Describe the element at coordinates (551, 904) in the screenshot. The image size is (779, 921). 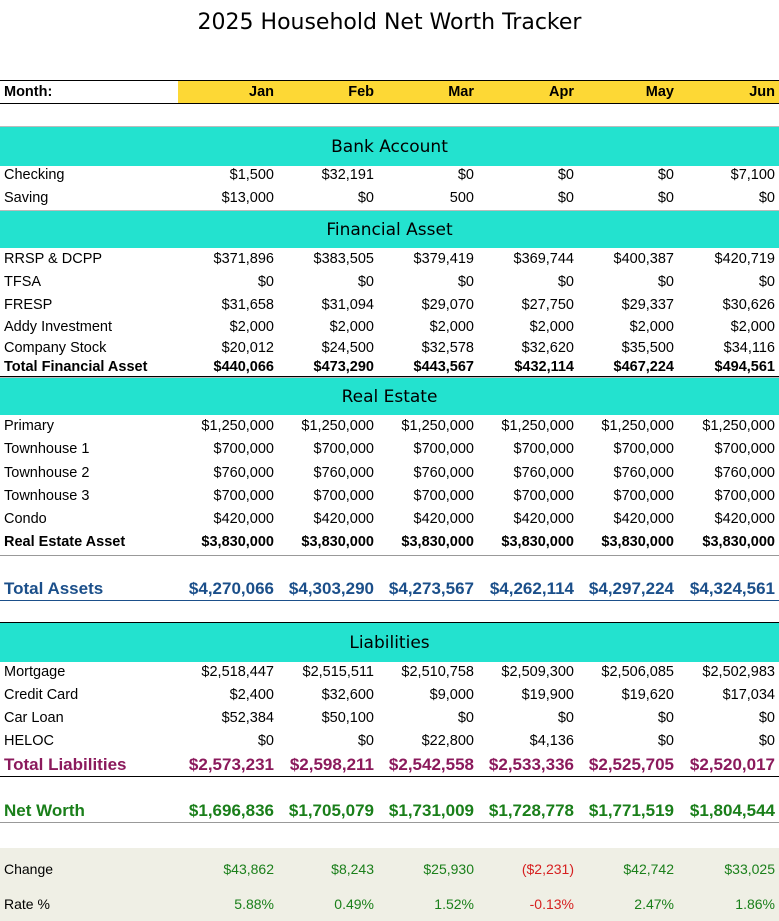
I see `cell-rate-apr: -0.13%` at that location.